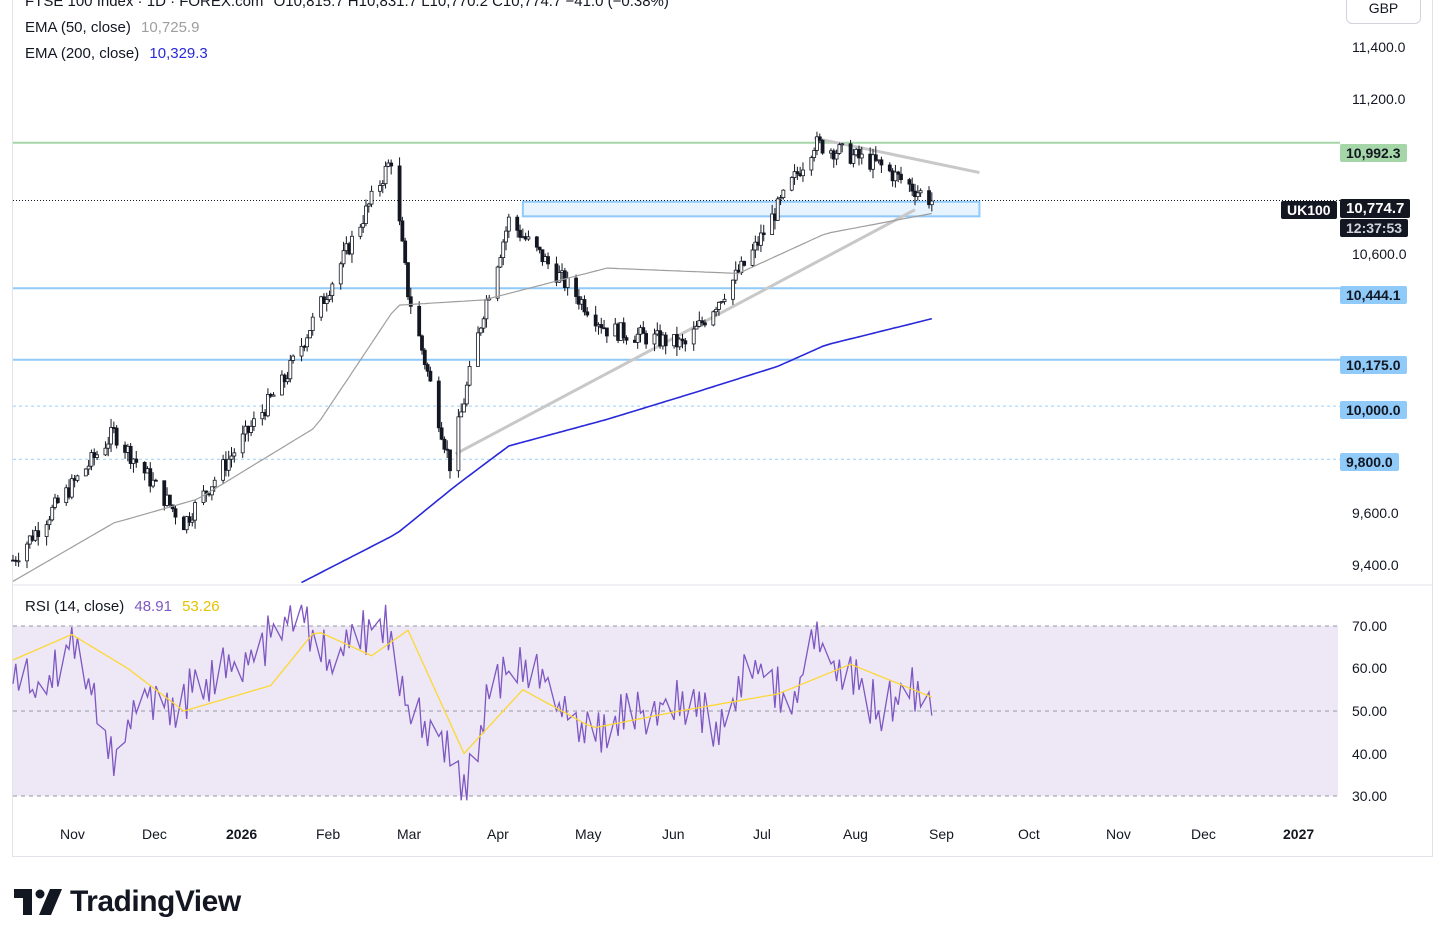 The height and width of the screenshot is (947, 1447). Describe the element at coordinates (762, 834) in the screenshot. I see `time-label: Jul` at that location.